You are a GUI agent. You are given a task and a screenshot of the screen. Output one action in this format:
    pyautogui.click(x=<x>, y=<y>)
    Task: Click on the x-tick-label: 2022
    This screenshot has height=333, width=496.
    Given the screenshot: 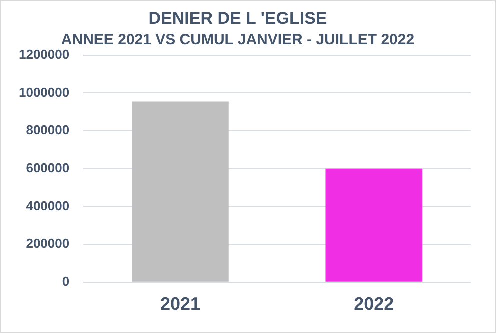 What is the action you would take?
    pyautogui.click(x=374, y=304)
    